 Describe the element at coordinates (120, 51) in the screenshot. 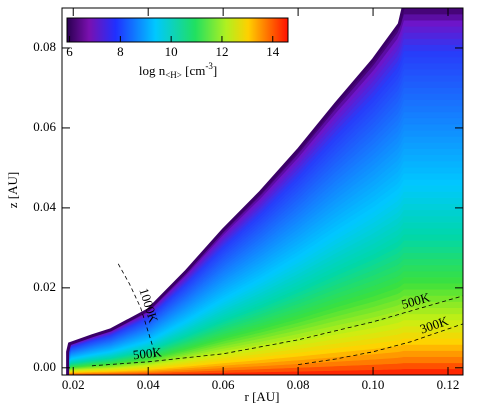

I see `colorbar-tick-label: 8` at that location.